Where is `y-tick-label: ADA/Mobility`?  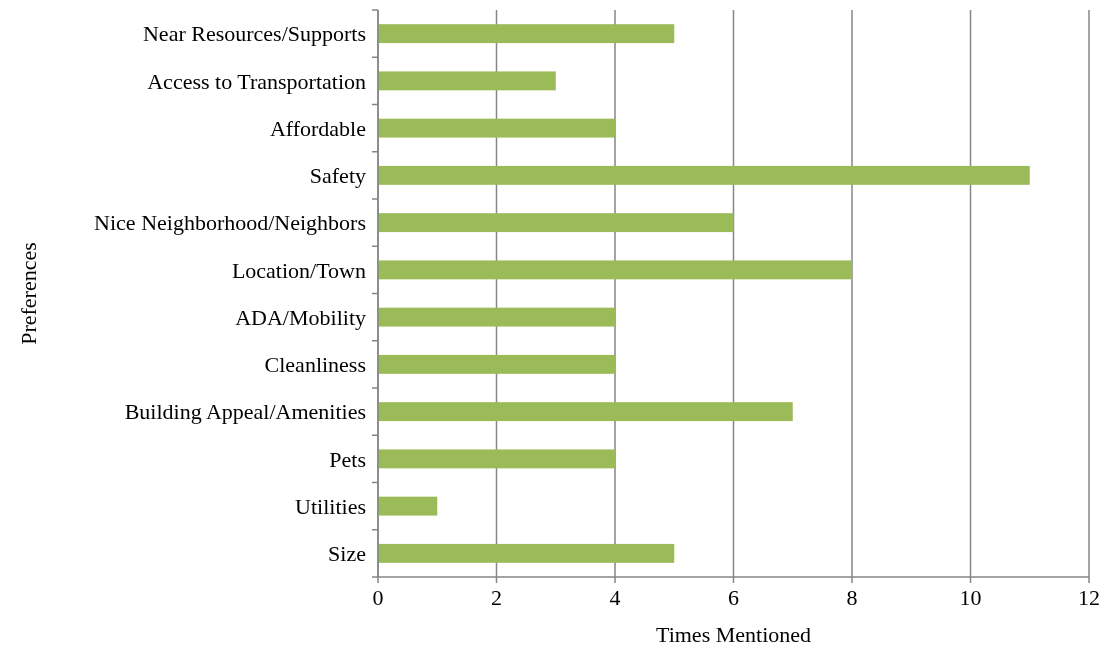 y-tick-label: ADA/Mobility is located at coordinates (300, 317).